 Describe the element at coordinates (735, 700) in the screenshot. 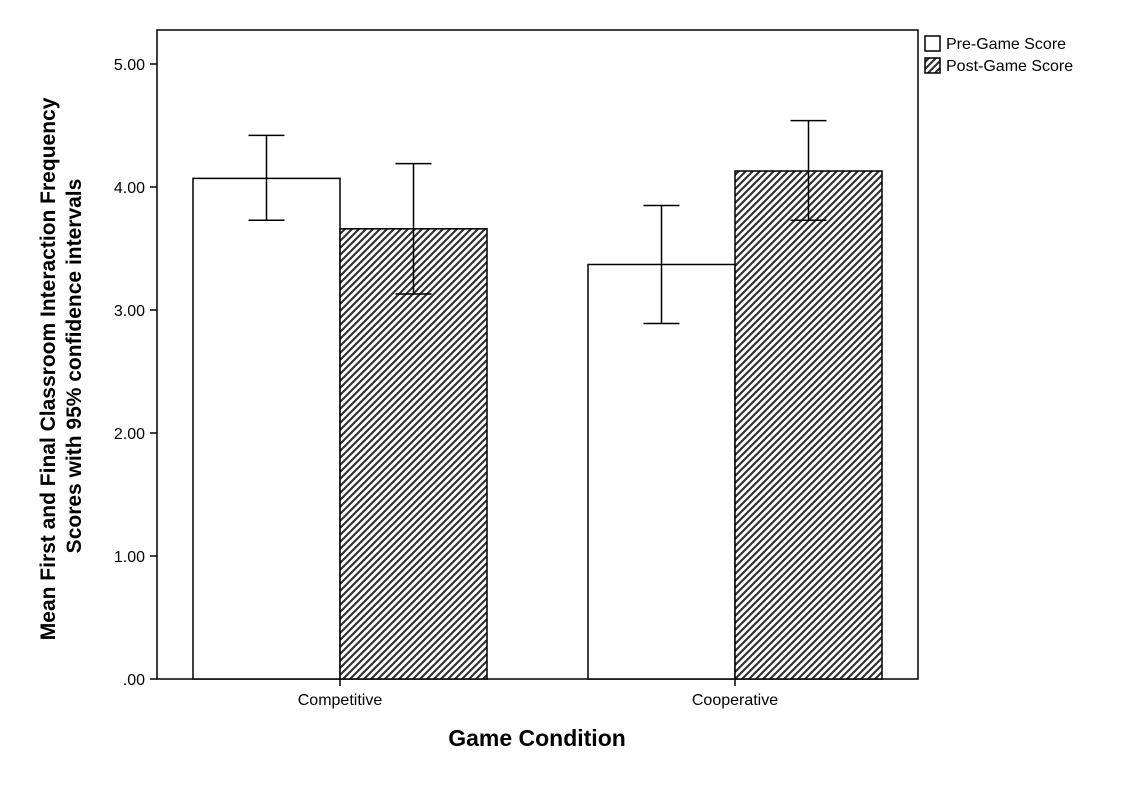

I see `x-category-label: Cooperative` at that location.